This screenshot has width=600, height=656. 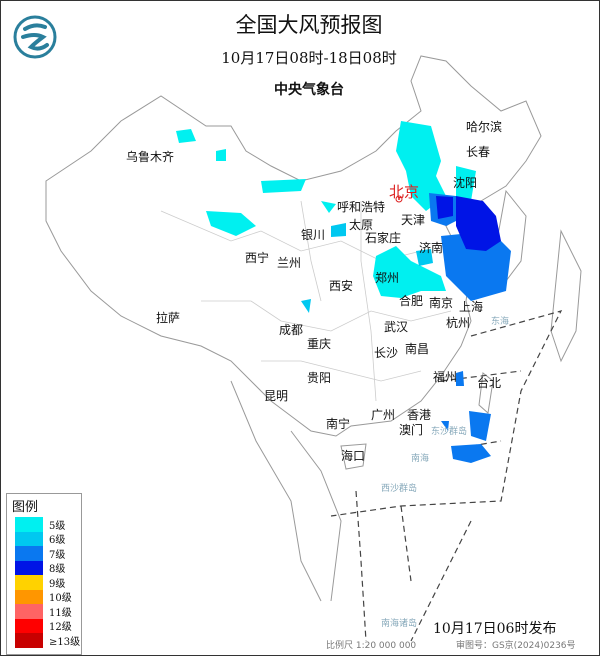 I want to click on city-label: 拉萨, so click(x=168, y=318).